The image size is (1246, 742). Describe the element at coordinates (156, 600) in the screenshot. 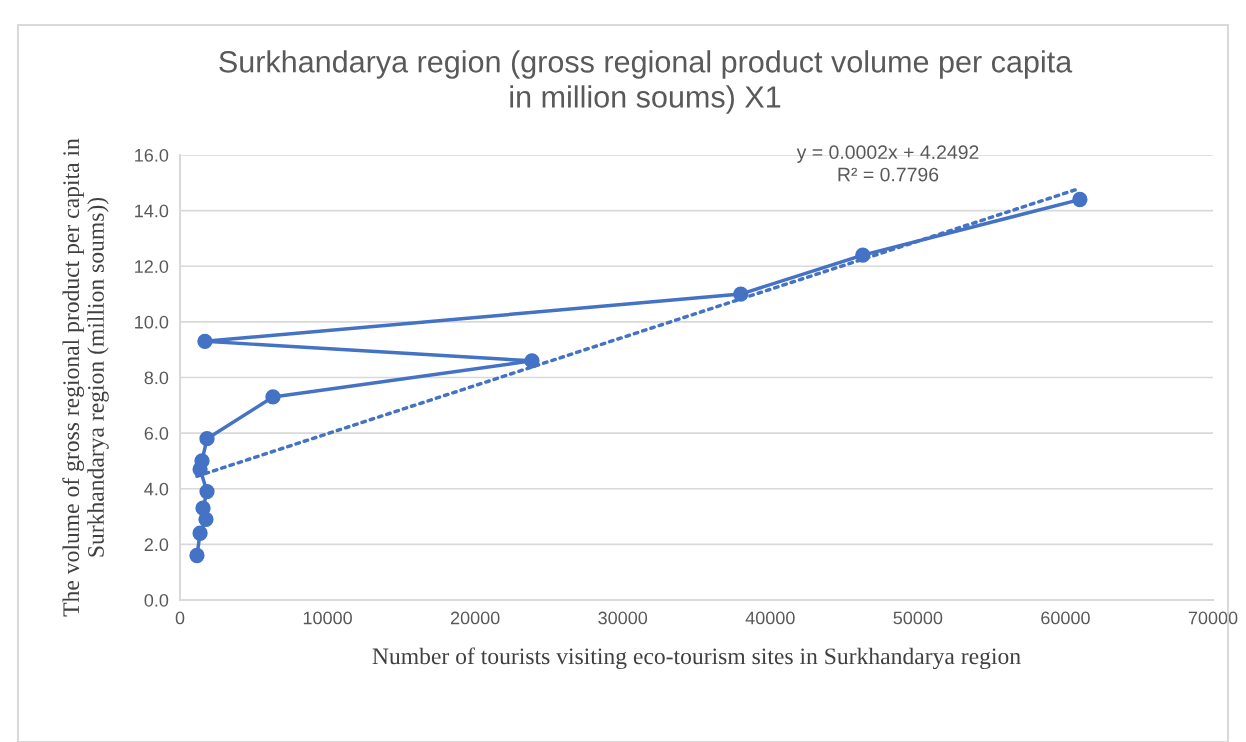

I see `y-tick-label: 0.0` at that location.